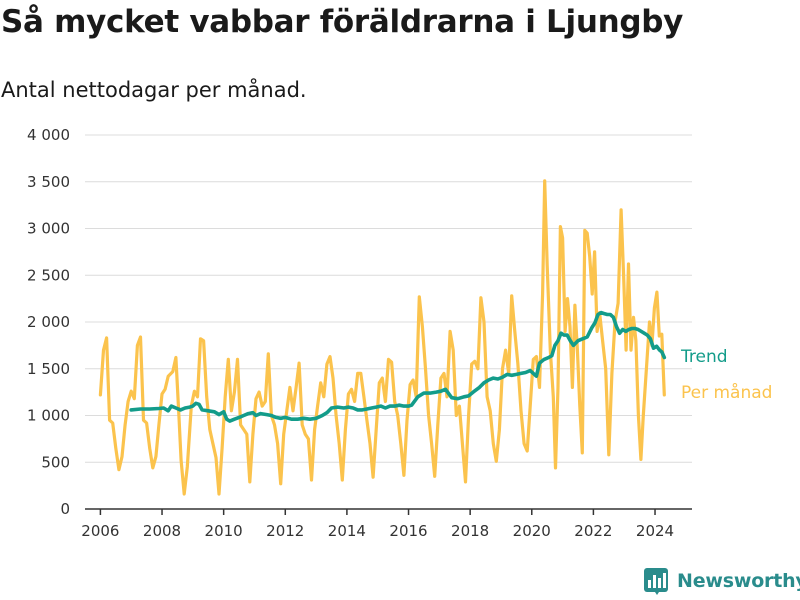 The width and height of the screenshot is (800, 600). Describe the element at coordinates (408, 531) in the screenshot. I see `x-tick-label: 2016` at that location.